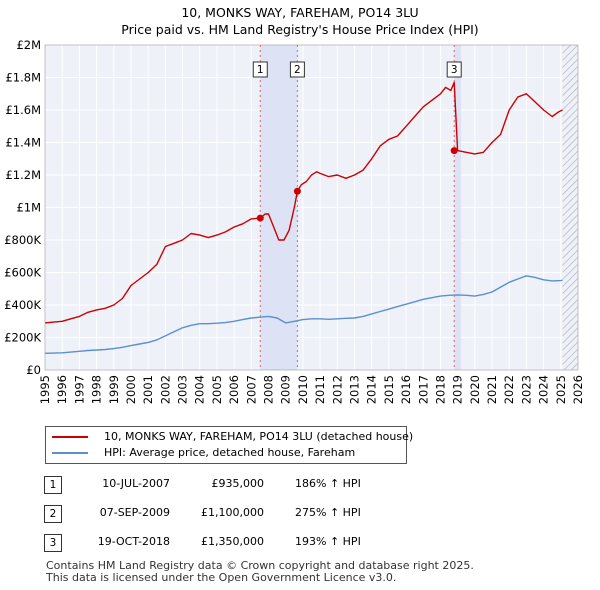  I want to click on sale-price: £935,000, so click(238, 483).